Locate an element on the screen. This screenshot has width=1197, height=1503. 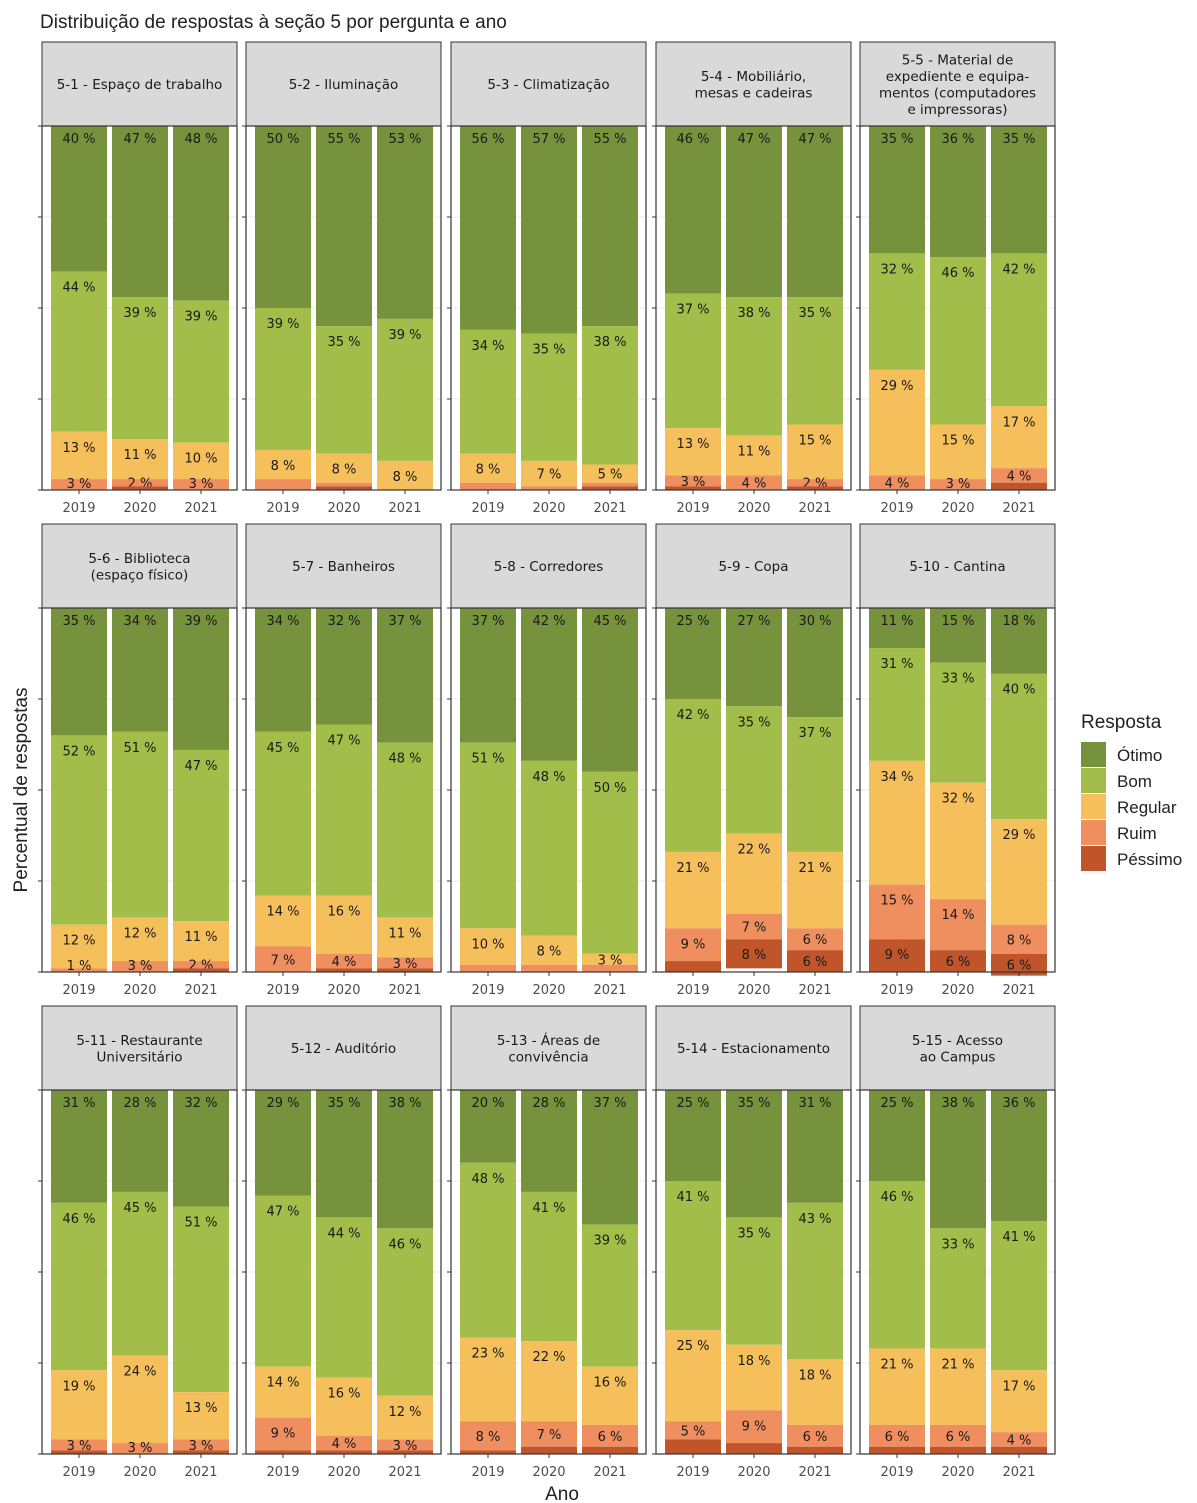
data-label: 42 % is located at coordinates (1018, 269).